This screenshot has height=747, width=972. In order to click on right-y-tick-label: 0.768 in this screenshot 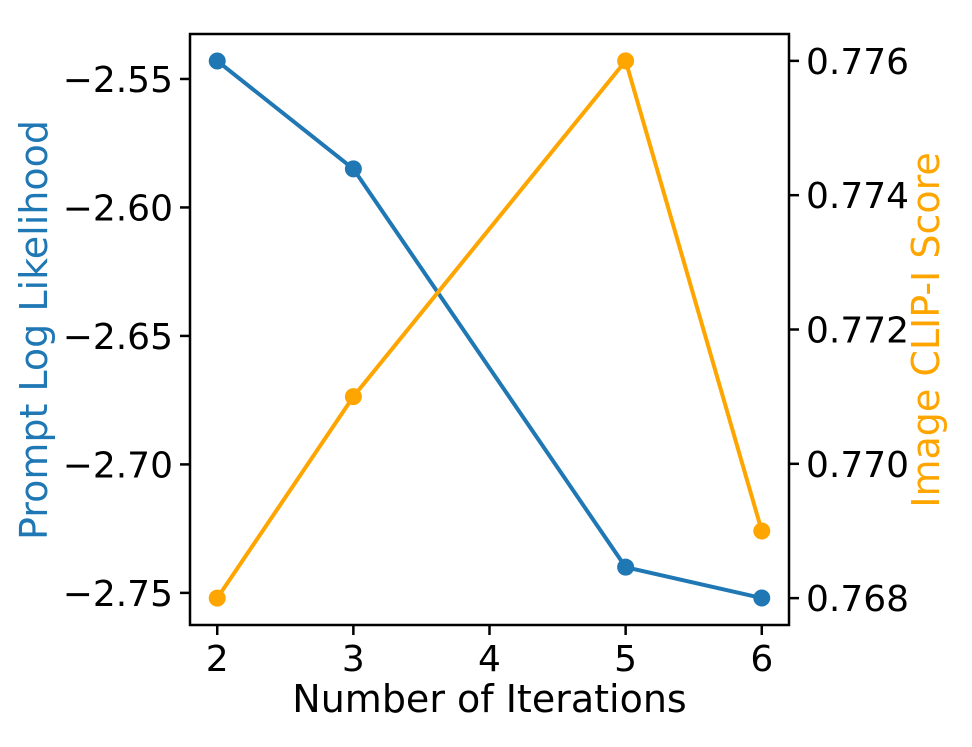, I will do `click(857, 599)`.